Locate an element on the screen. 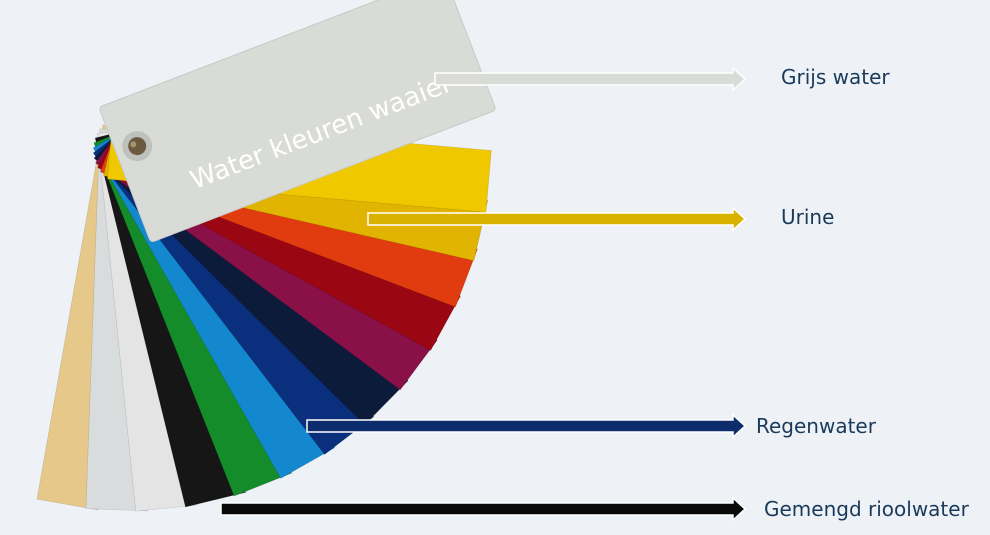 The image size is (990, 535). label-urine: Urine is located at coordinates (808, 217).